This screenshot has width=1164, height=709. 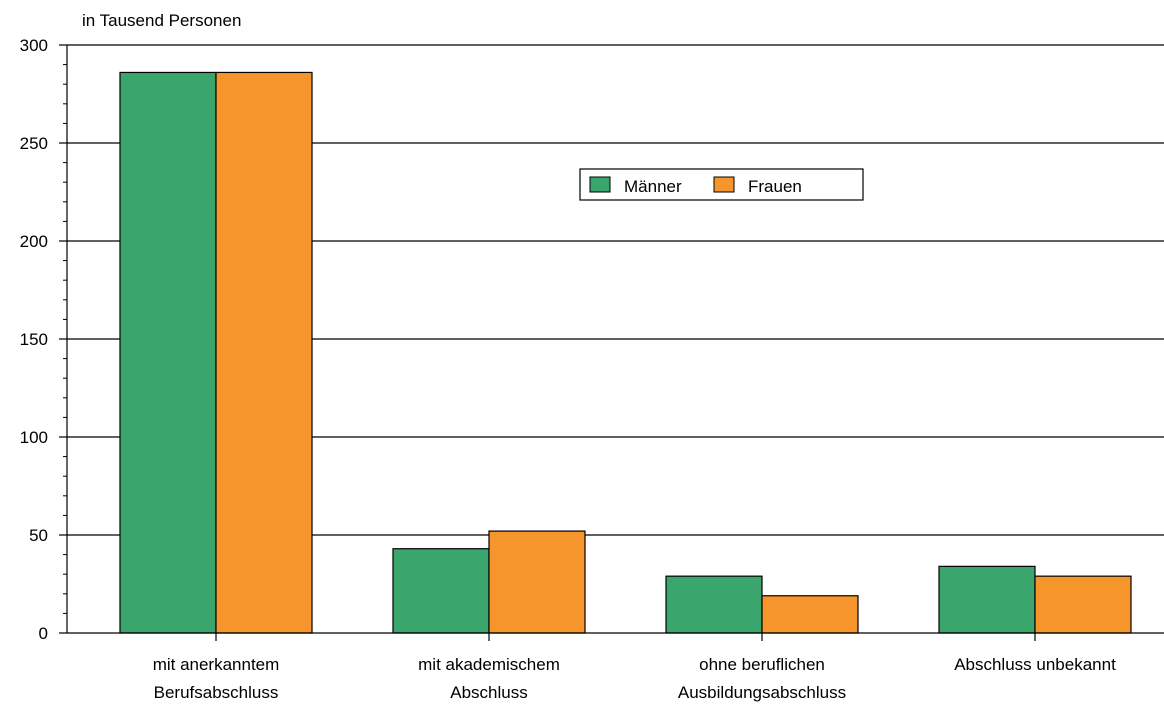 What do you see at coordinates (489, 664) in the screenshot?
I see `x-tick-label-1-line-0: mit akademischem` at bounding box center [489, 664].